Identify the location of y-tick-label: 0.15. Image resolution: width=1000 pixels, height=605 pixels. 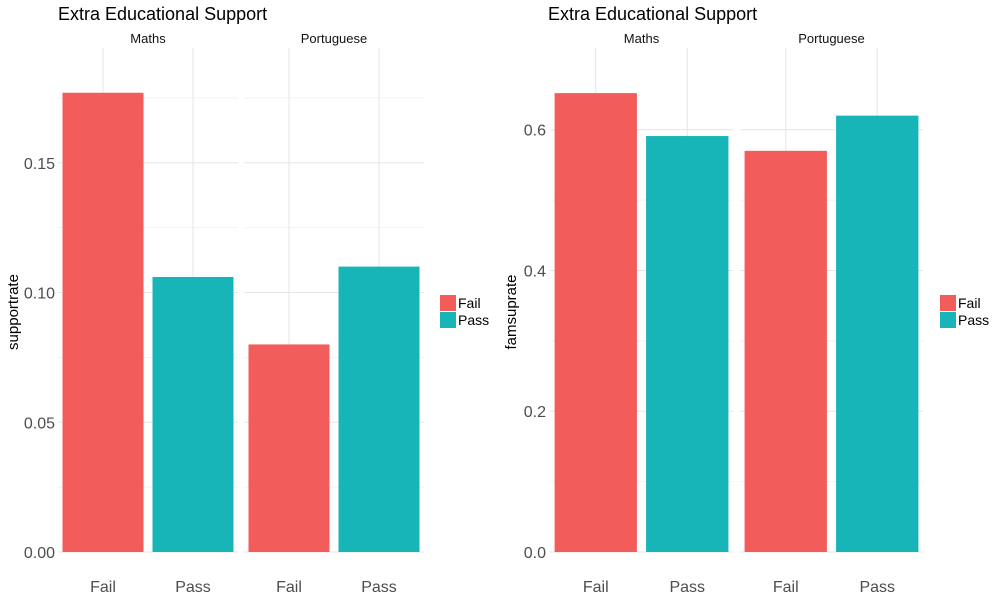
(39, 164).